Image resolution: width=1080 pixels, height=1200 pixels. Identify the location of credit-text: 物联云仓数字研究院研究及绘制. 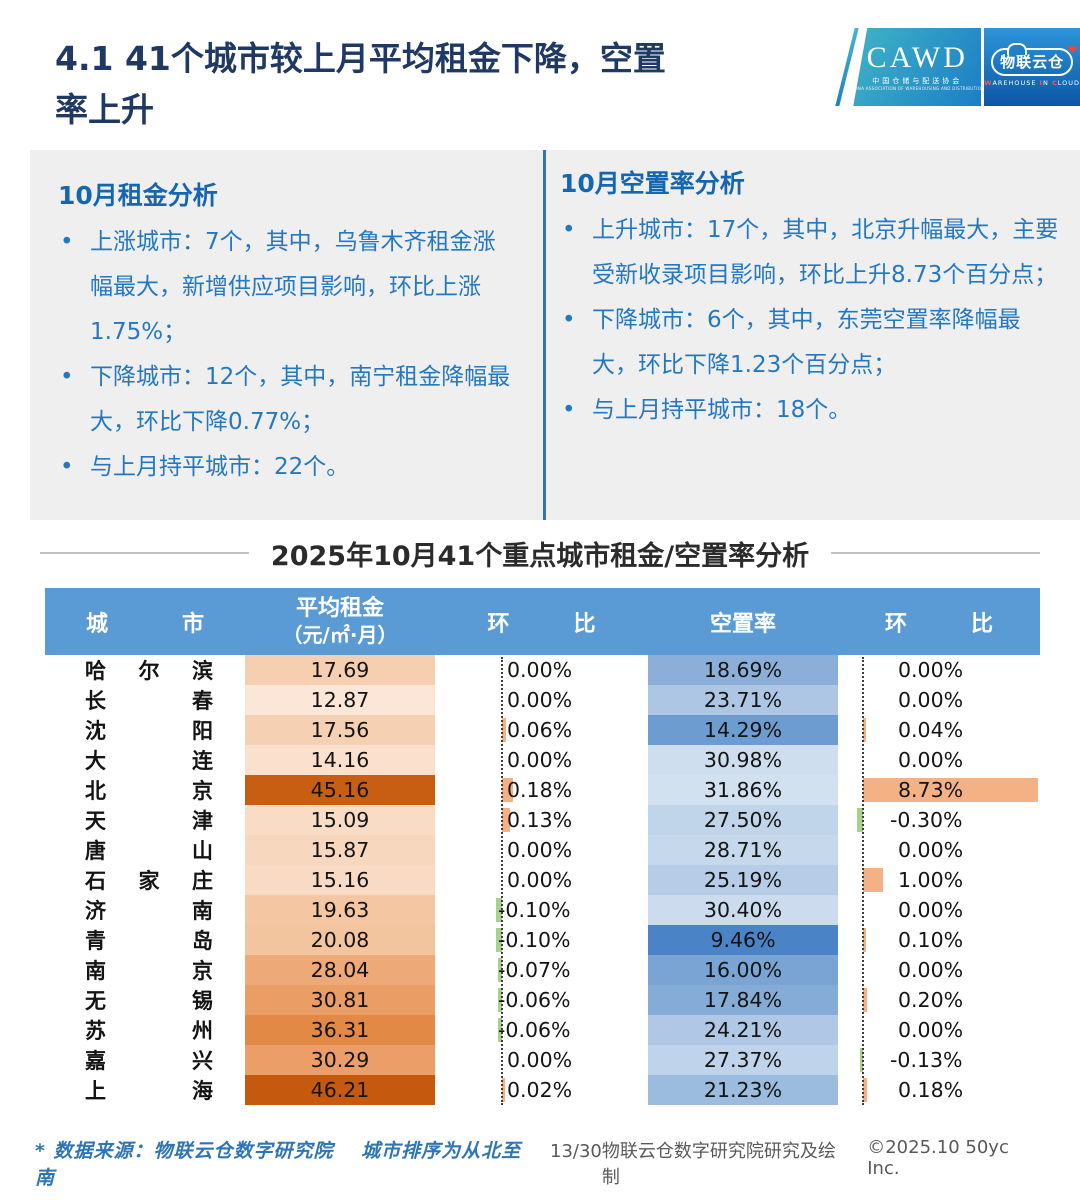
(718, 1164).